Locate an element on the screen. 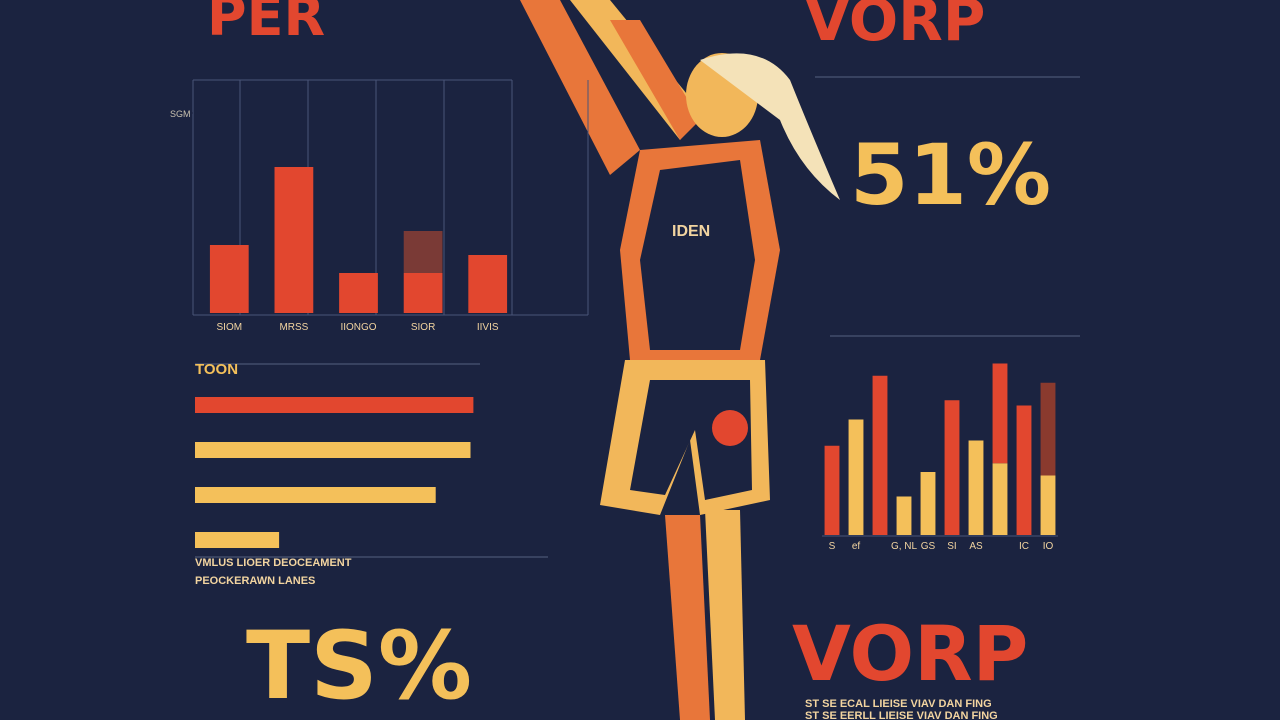 This screenshot has width=1280, height=720. caption: PEOCKERAWN LANES is located at coordinates (255, 581).